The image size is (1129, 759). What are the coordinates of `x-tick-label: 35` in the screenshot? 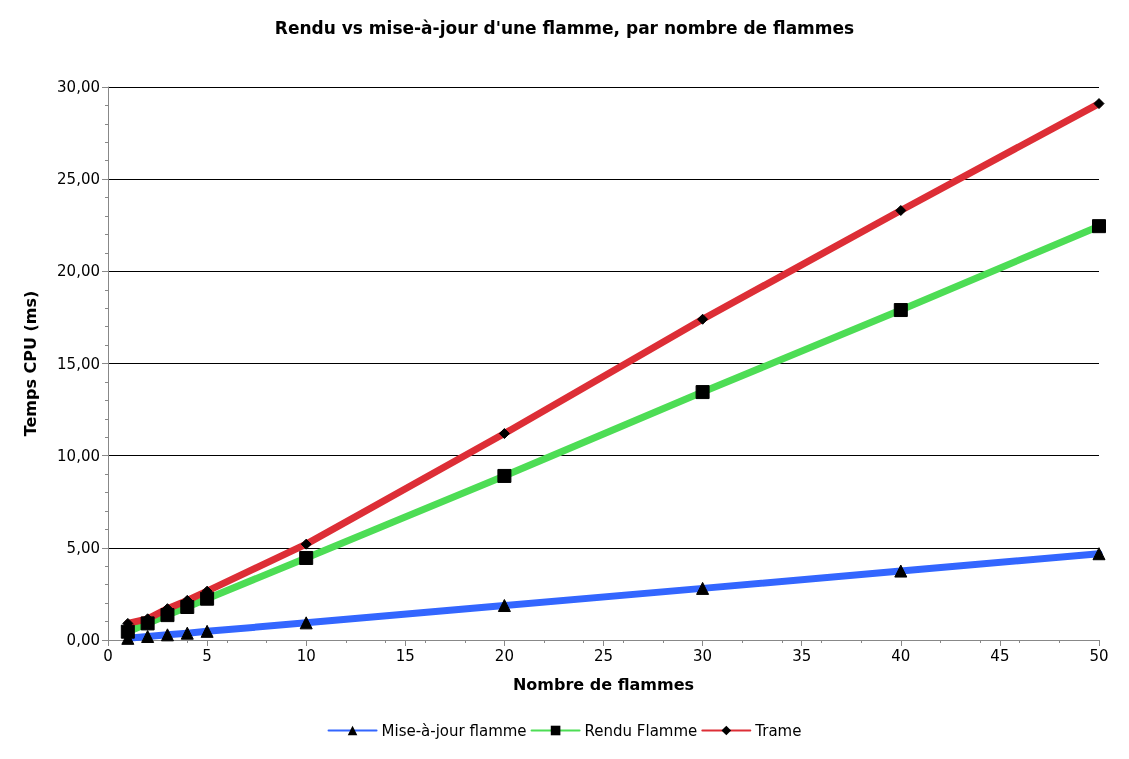 It's located at (802, 655).